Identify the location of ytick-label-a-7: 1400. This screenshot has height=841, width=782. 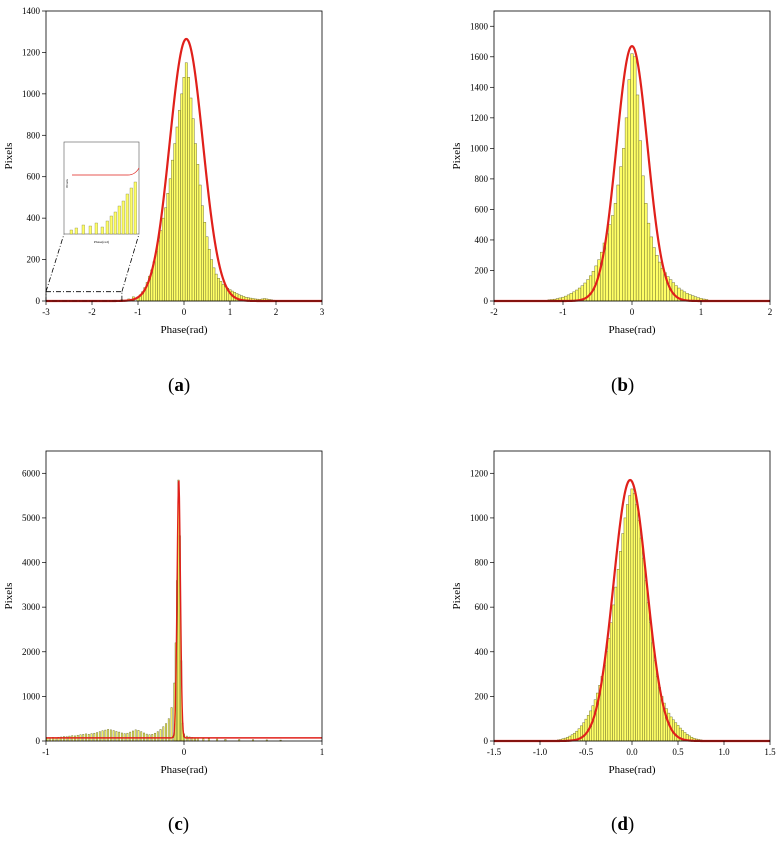
(31, 11).